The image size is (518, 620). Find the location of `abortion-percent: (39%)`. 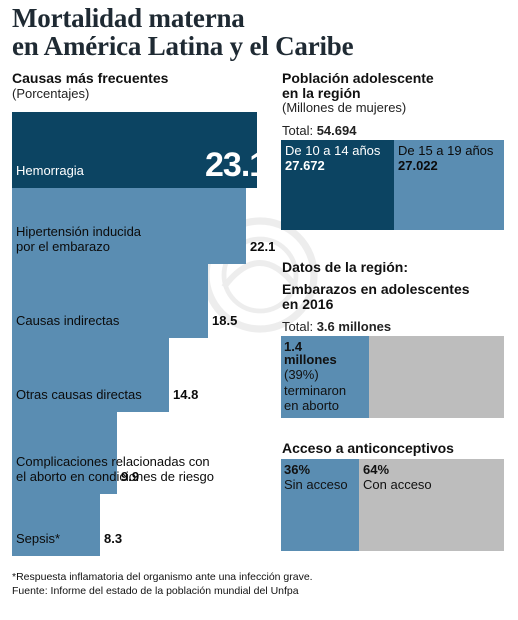

abortion-percent: (39%) is located at coordinates (301, 374).